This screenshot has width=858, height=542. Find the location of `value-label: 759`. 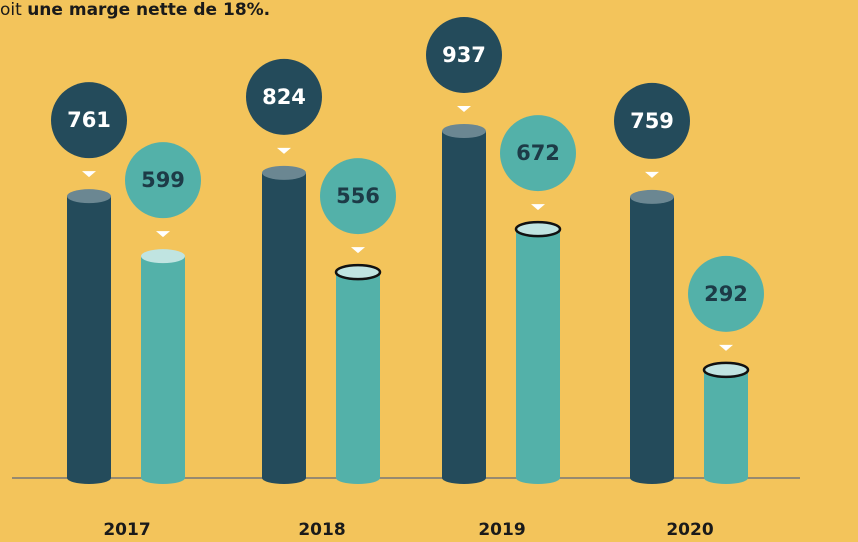

value-label: 759 is located at coordinates (652, 121).